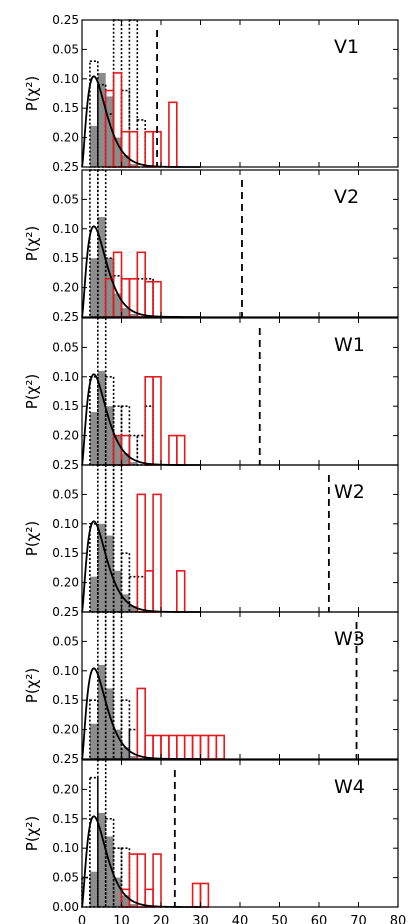  Describe the element at coordinates (319, 919) in the screenshot. I see `x-tick-label: 60` at that location.